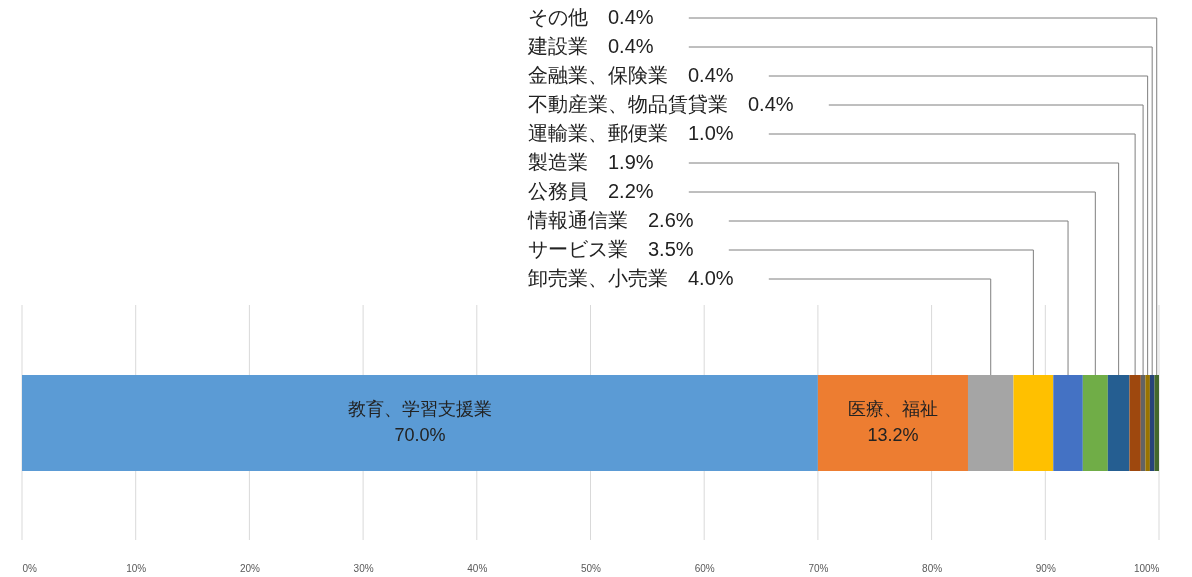 The image size is (1192, 577). Describe the element at coordinates (30, 568) in the screenshot. I see `x-tick-label: 0%` at that location.